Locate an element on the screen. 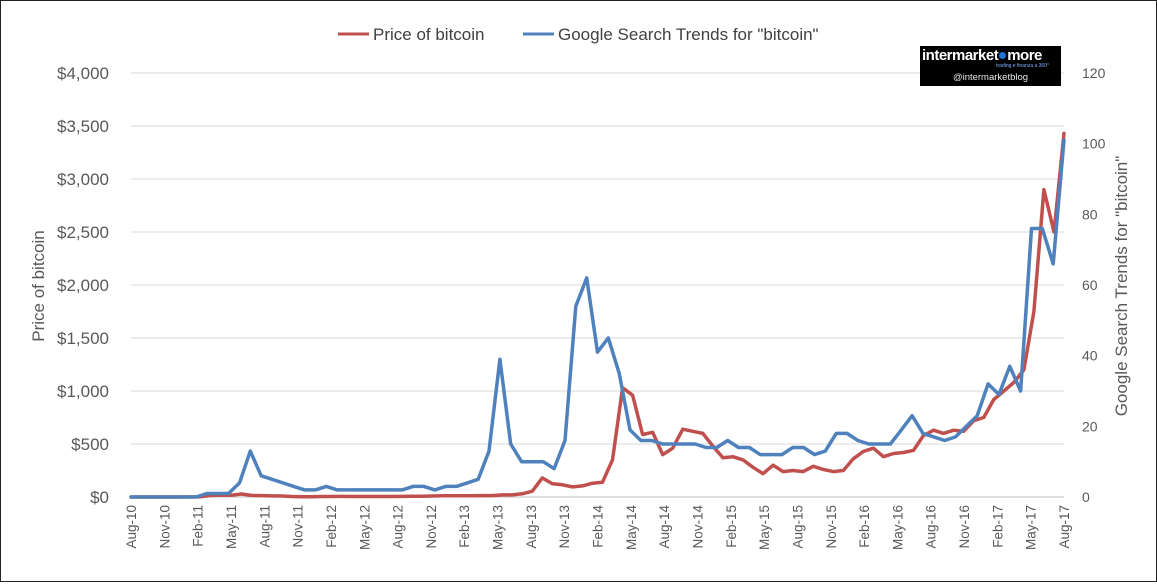 The image size is (1157, 586). x-tick-label: Aug-16 is located at coordinates (931, 527).